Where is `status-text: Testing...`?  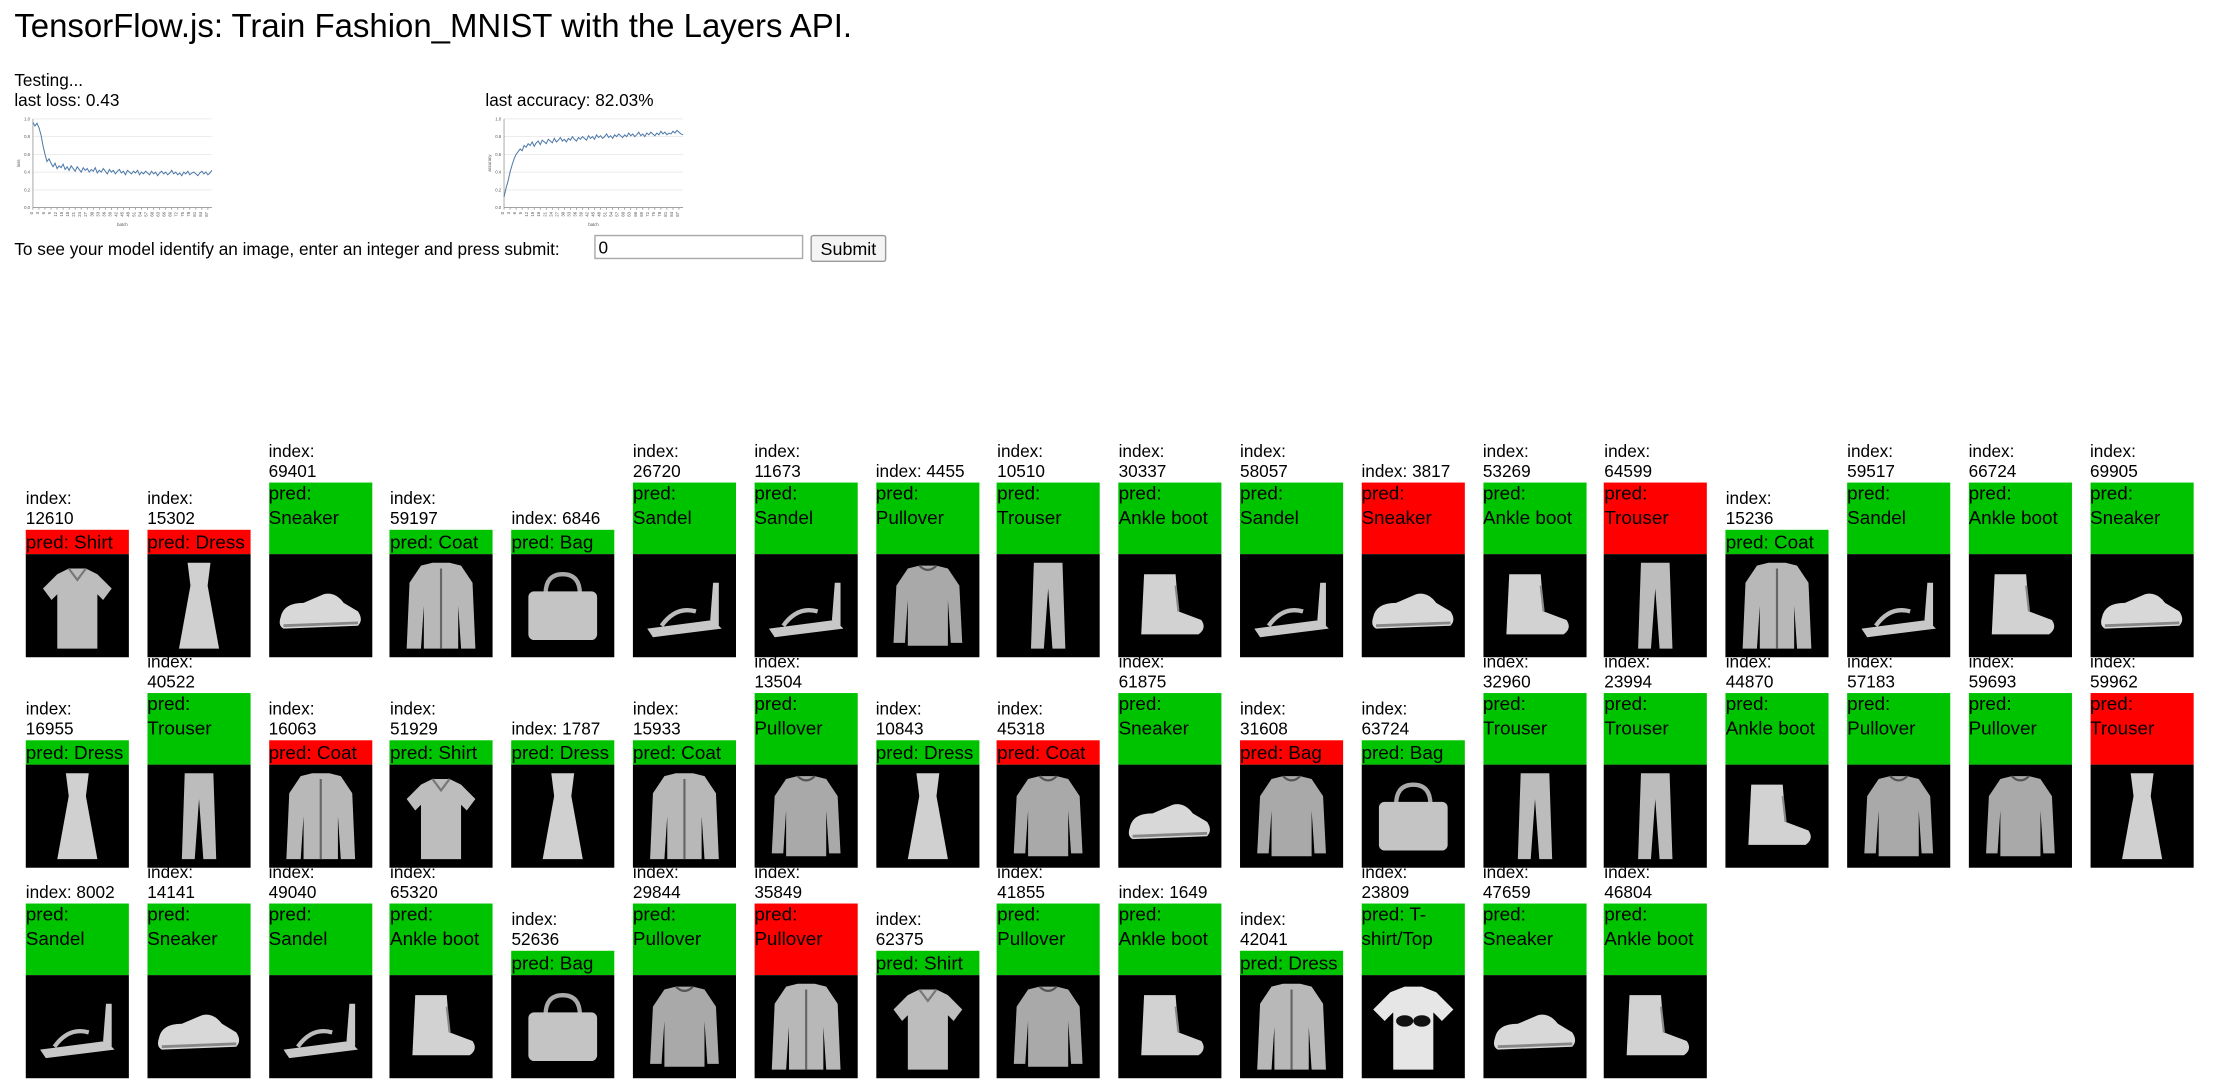 status-text: Testing... is located at coordinates (49, 80).